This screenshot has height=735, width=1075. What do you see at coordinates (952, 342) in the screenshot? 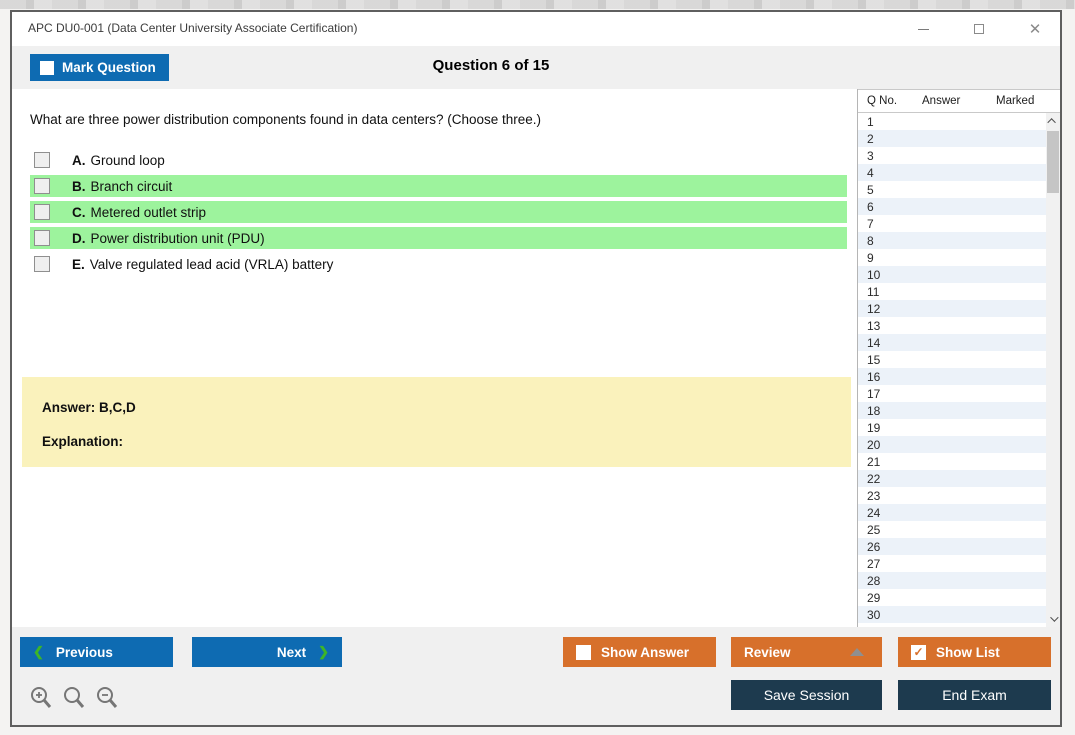
I see `question-list-row: 14` at bounding box center [952, 342].